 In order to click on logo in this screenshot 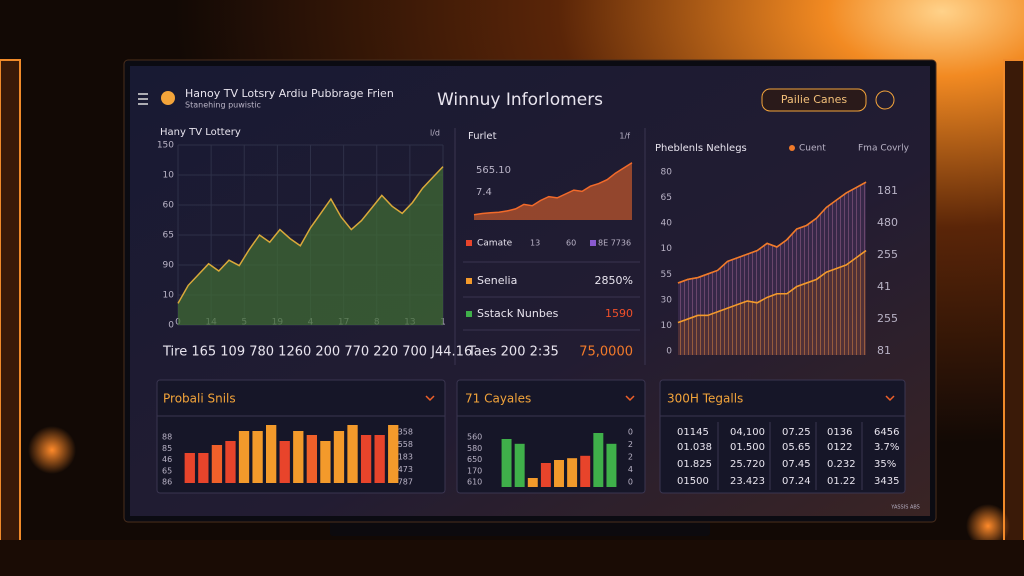, I will do `click(168, 98)`.